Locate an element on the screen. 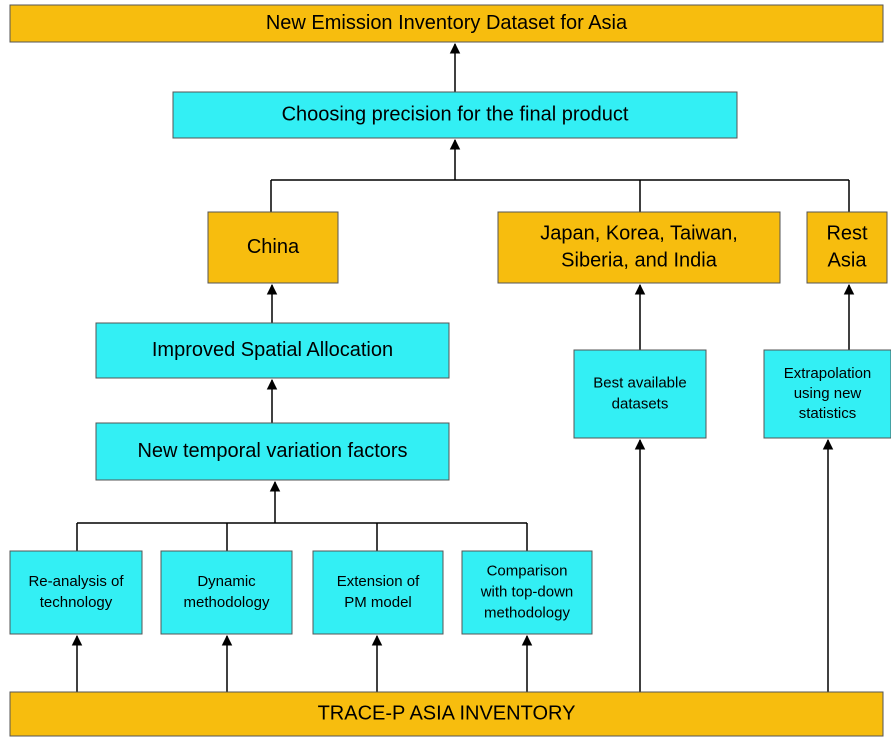 This screenshot has height=738, width=891. node-label: New temporal variation factors is located at coordinates (272, 451).